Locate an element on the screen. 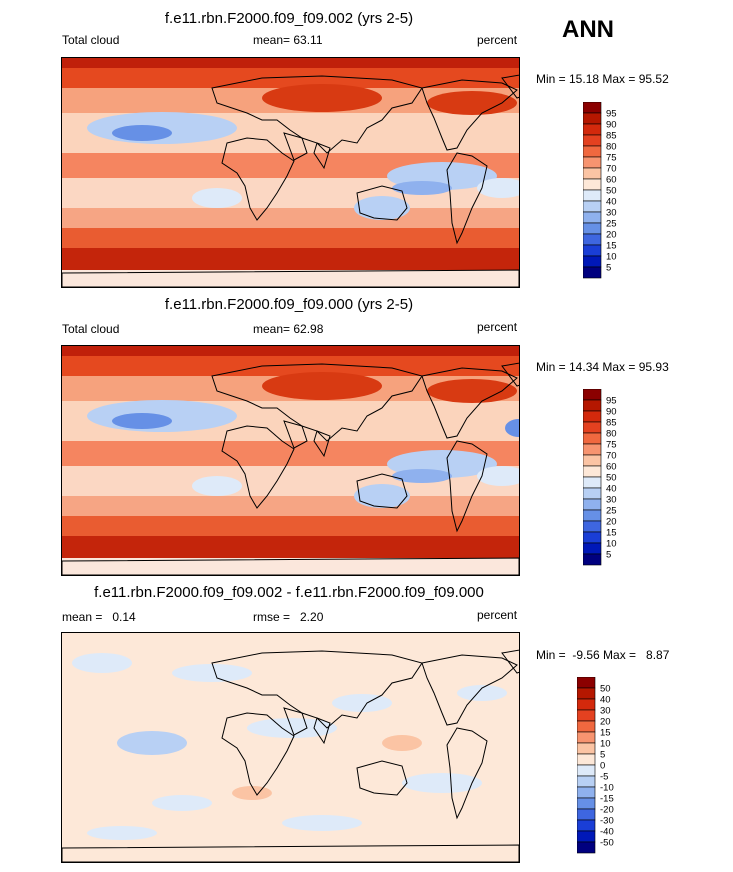 The width and height of the screenshot is (733, 872). colorbar-tick-label: 70 is located at coordinates (611, 169).